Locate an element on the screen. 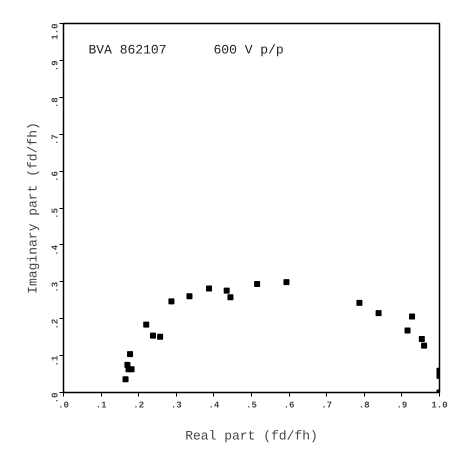 Image resolution: width=460 pixels, height=451 pixels. y-axis-title: Imaginary part (fd/fh) is located at coordinates (33, 208).